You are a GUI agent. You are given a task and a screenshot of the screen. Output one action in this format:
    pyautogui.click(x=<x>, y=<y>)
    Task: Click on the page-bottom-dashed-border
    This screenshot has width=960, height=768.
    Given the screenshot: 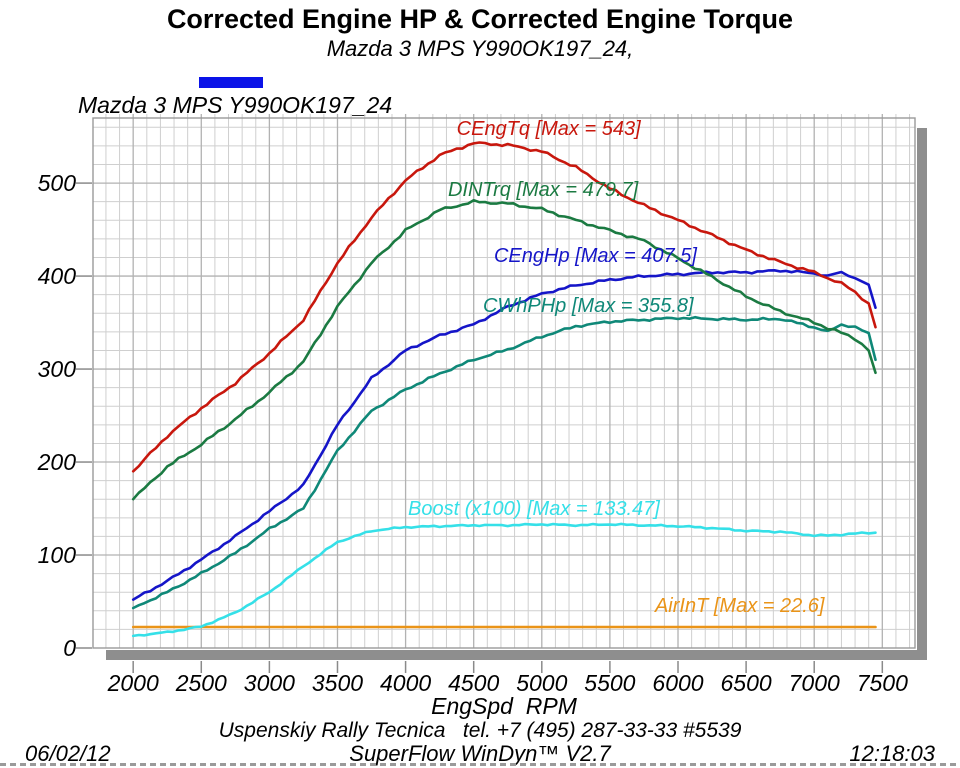 What is the action you would take?
    pyautogui.click(x=480, y=764)
    